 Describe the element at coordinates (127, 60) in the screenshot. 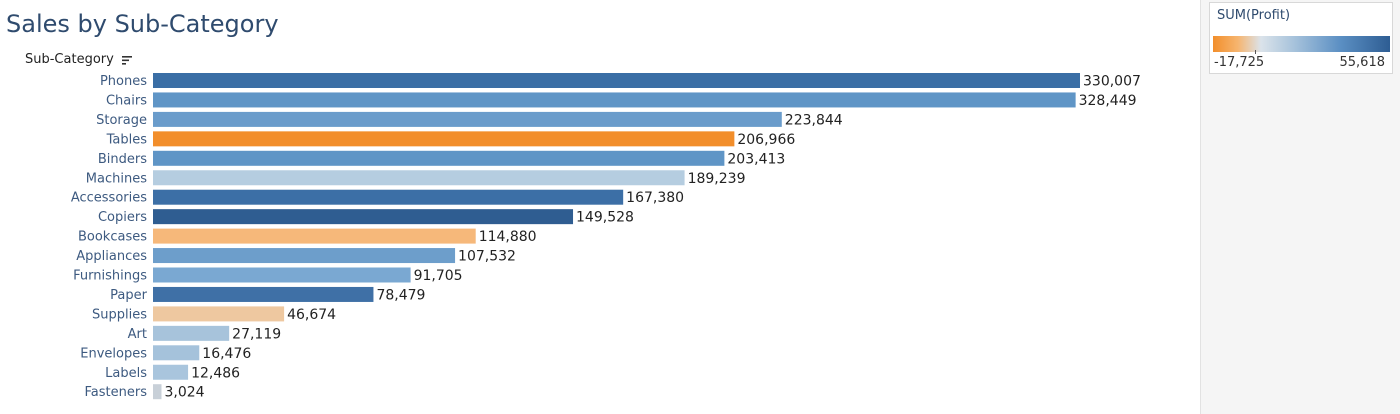

I see `sort-descending-icon` at that location.